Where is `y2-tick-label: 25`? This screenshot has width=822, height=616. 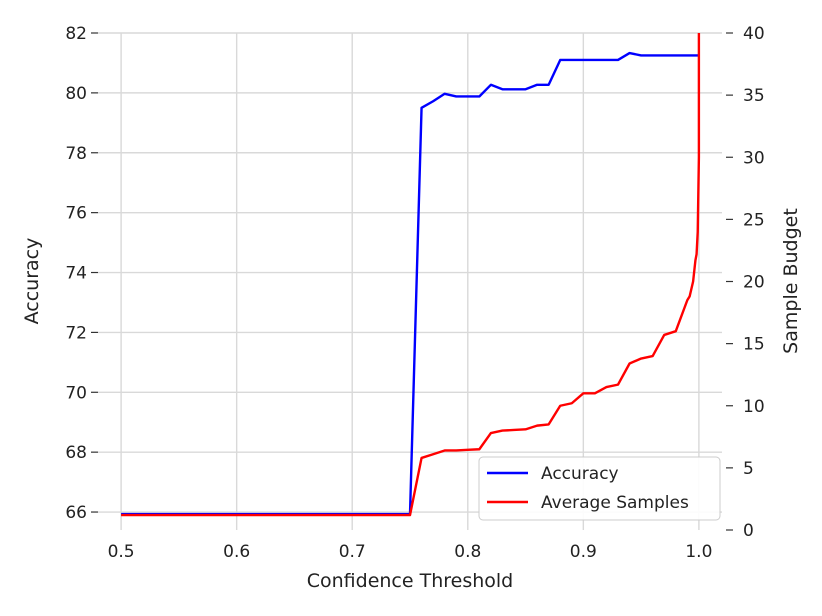 y2-tick-label: 25 is located at coordinates (754, 220).